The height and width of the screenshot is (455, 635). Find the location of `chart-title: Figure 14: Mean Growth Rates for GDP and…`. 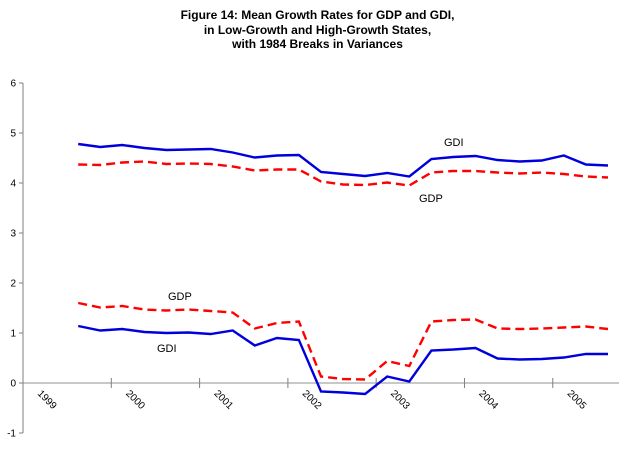

chart-title: Figure 14: Mean Growth Rates for GDP and… is located at coordinates (317, 30).